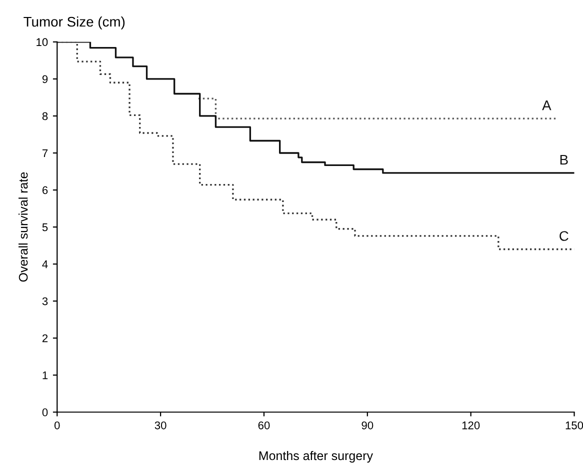 This screenshot has width=583, height=471. I want to click on x-axis-title: Months after surgery, so click(316, 456).